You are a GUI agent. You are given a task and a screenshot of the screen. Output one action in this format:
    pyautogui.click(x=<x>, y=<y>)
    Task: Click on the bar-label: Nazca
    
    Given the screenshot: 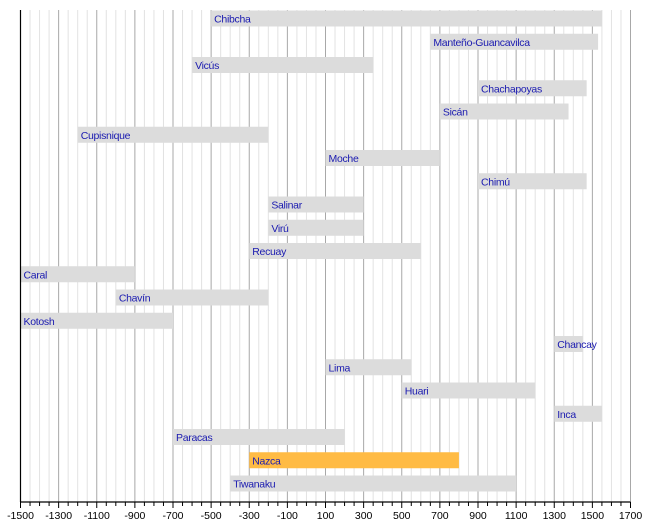 What is the action you would take?
    pyautogui.click(x=266, y=461)
    